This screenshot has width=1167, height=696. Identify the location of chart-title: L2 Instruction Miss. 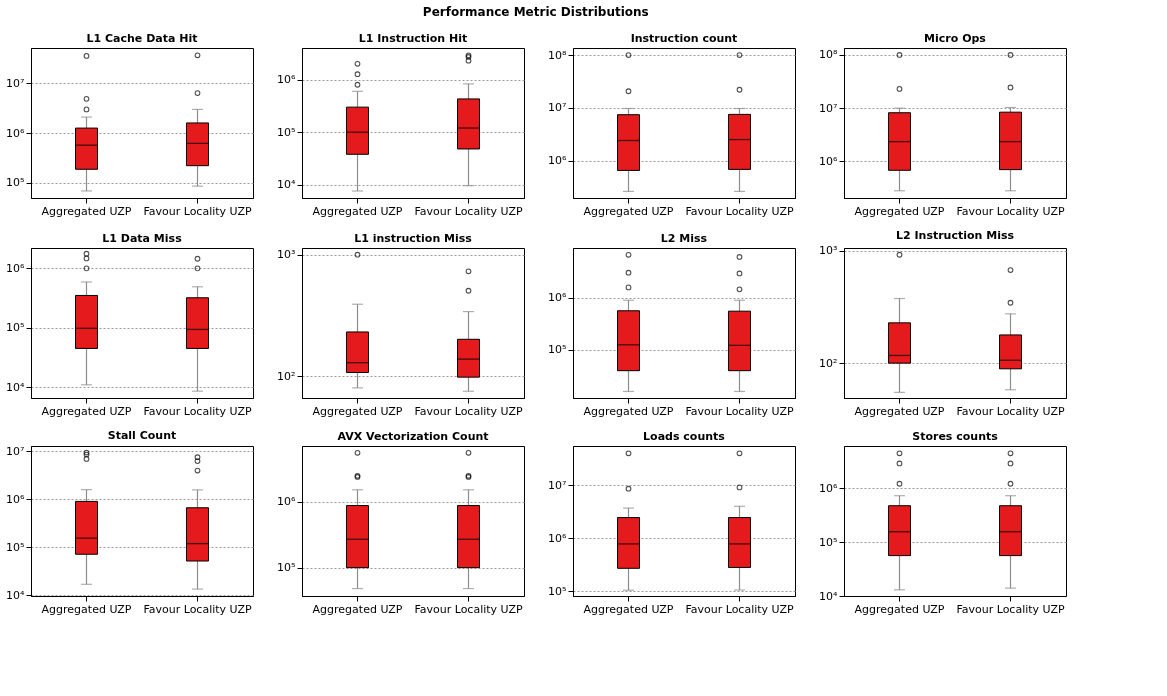
(955, 235).